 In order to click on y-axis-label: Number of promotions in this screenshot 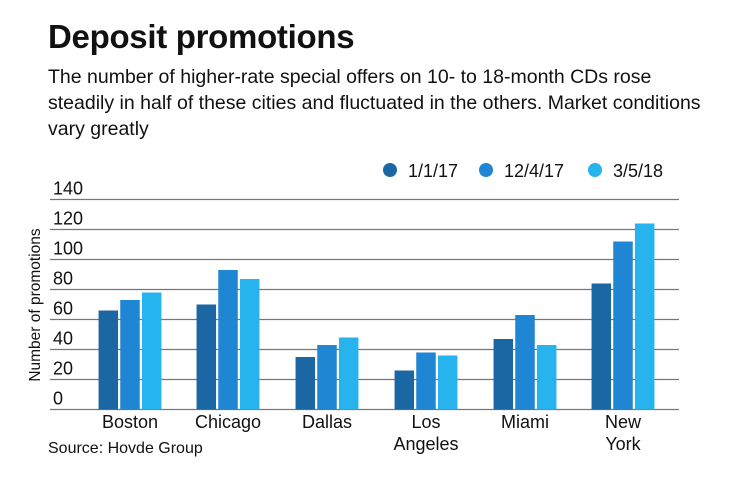, I will do `click(35, 305)`.